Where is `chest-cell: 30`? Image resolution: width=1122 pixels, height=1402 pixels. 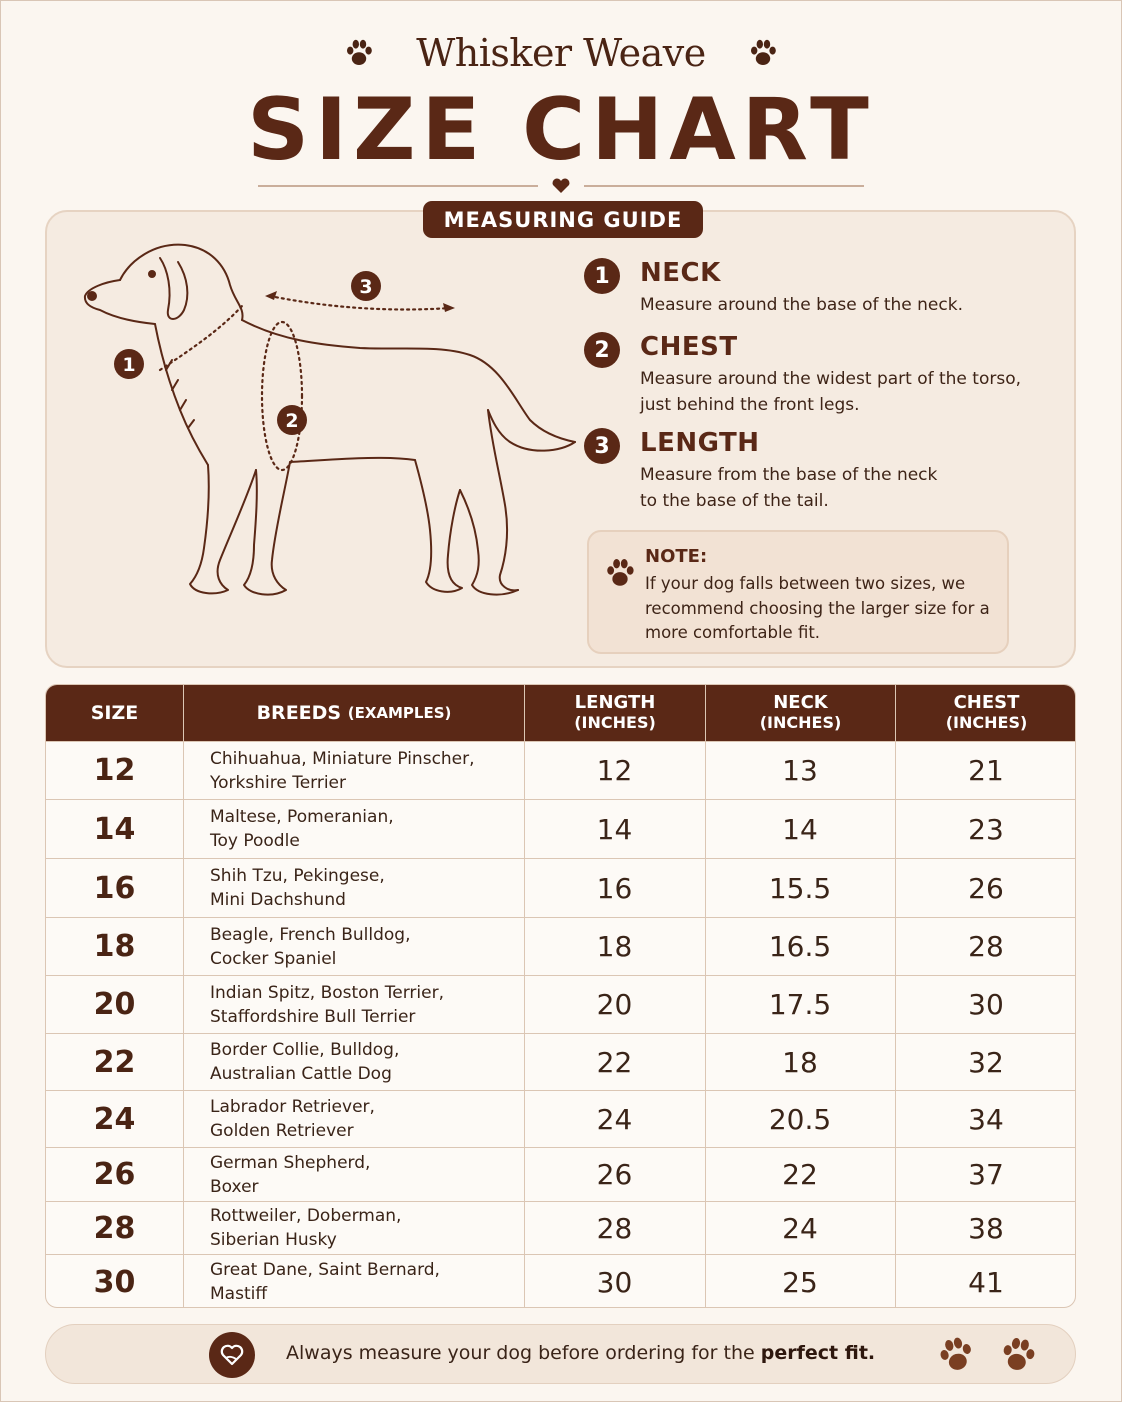
chest-cell: 30 is located at coordinates (985, 1004).